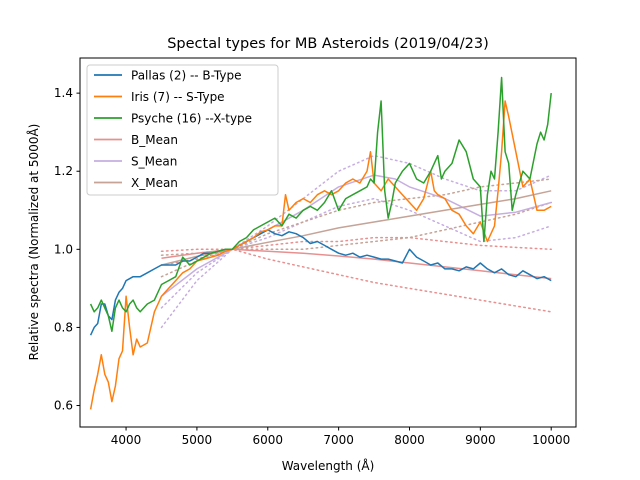 Image resolution: width=640 pixels, height=480 pixels. I want to click on y-tick-label: 1.2, so click(63, 171).